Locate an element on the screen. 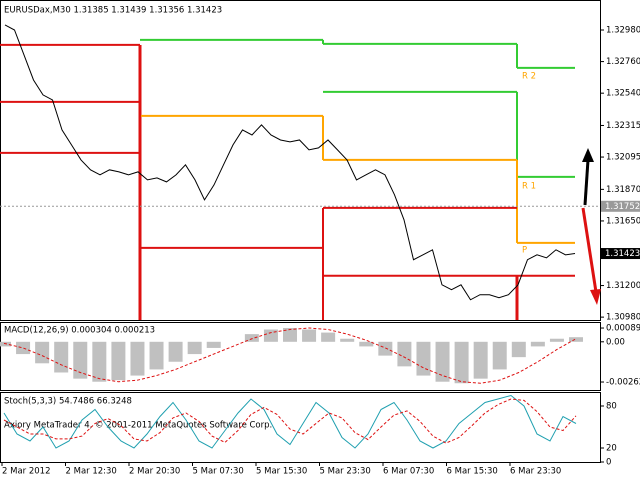 This screenshot has width=640, height=480. y-tick-label: 0 is located at coordinates (608, 463).